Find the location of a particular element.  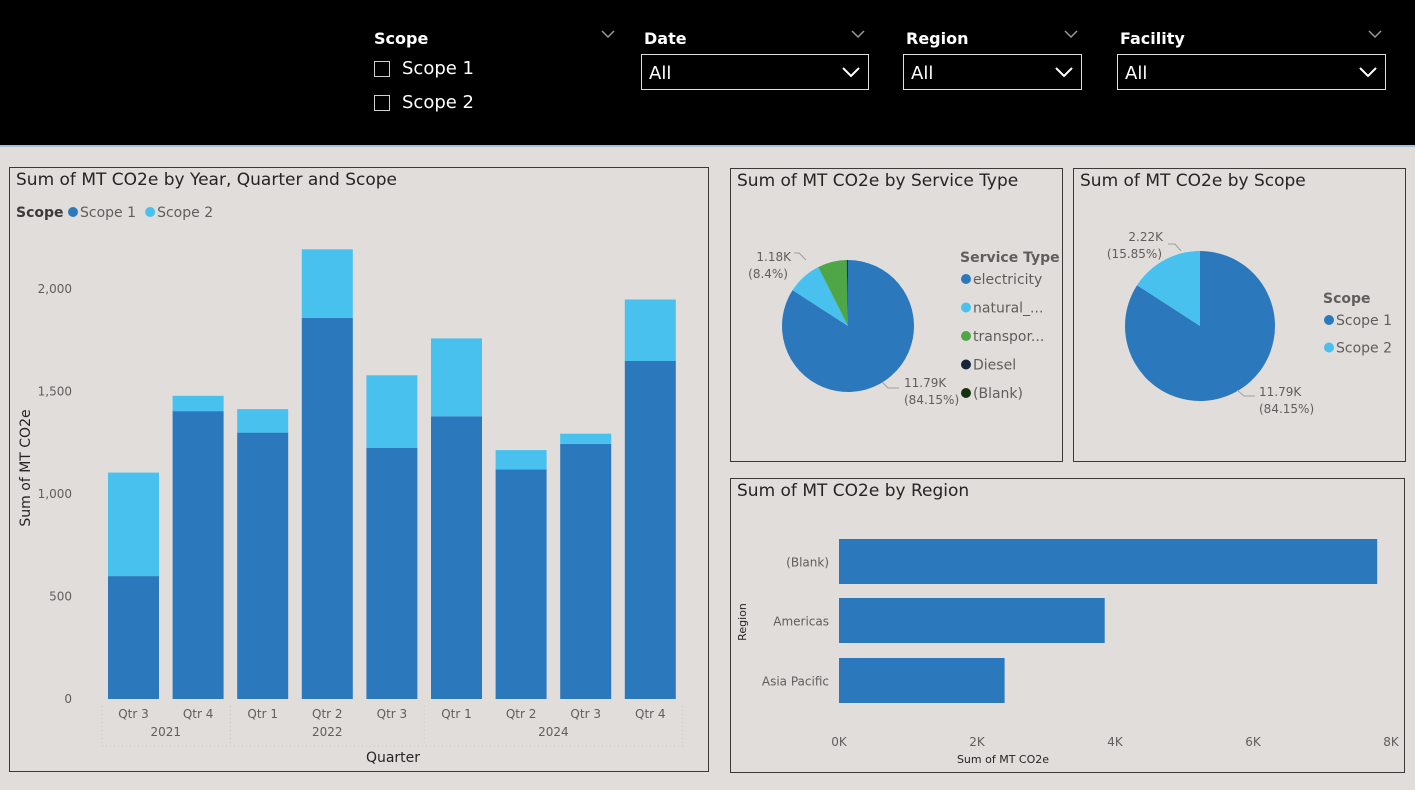

data-label-value: 1.18K is located at coordinates (774, 257).